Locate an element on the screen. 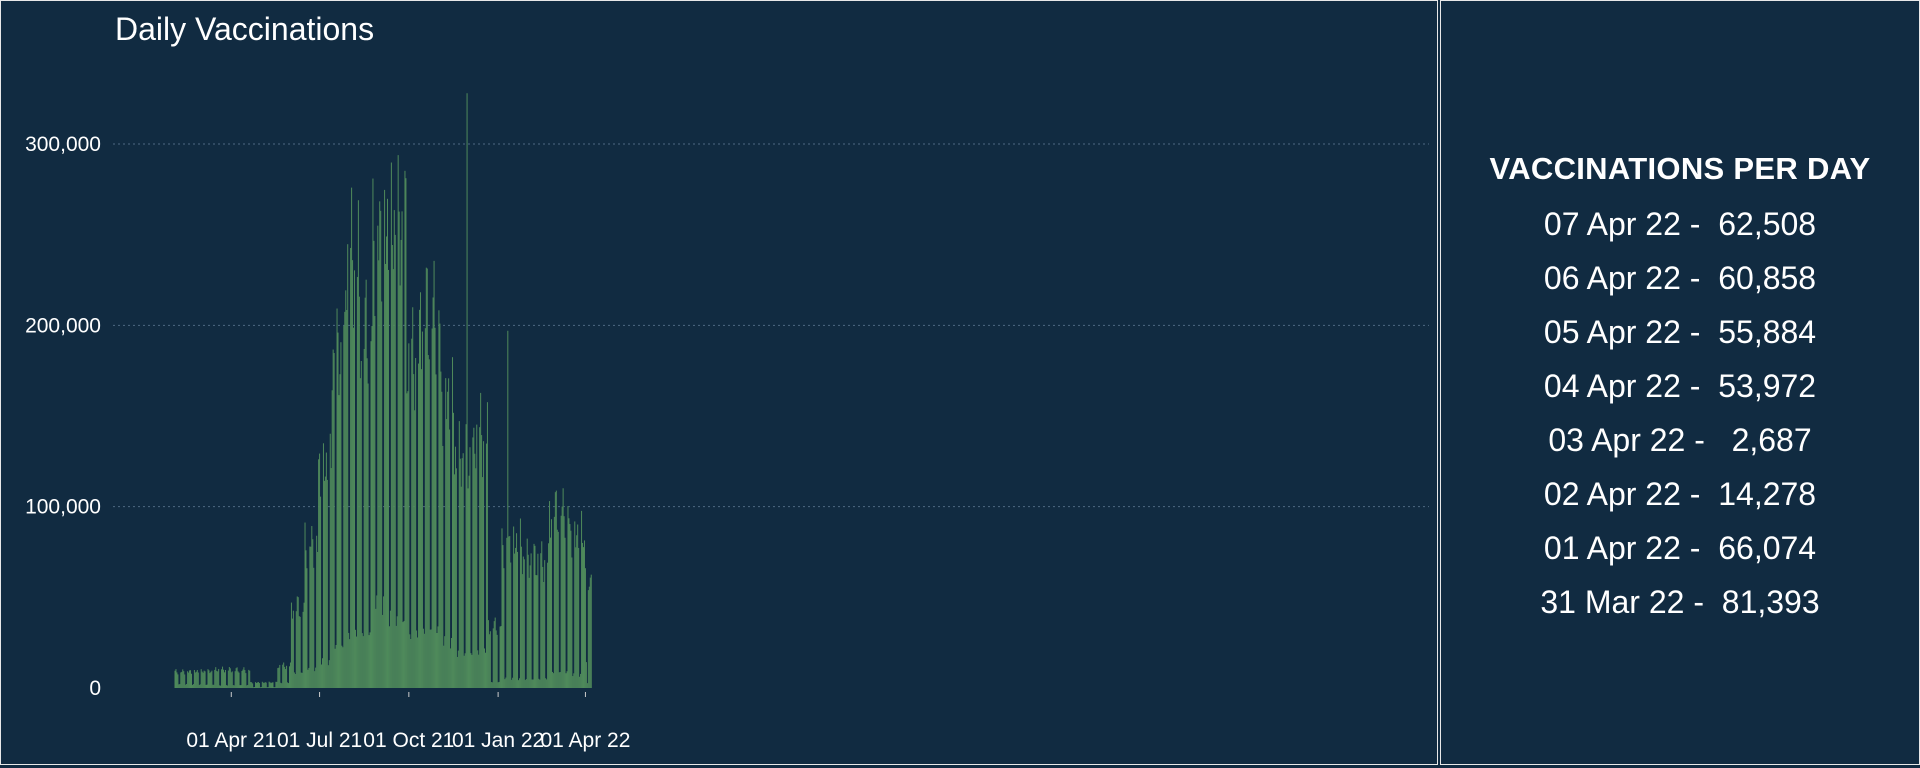 This screenshot has width=1920, height=768. entry-value: 81,393 is located at coordinates (1770, 602).